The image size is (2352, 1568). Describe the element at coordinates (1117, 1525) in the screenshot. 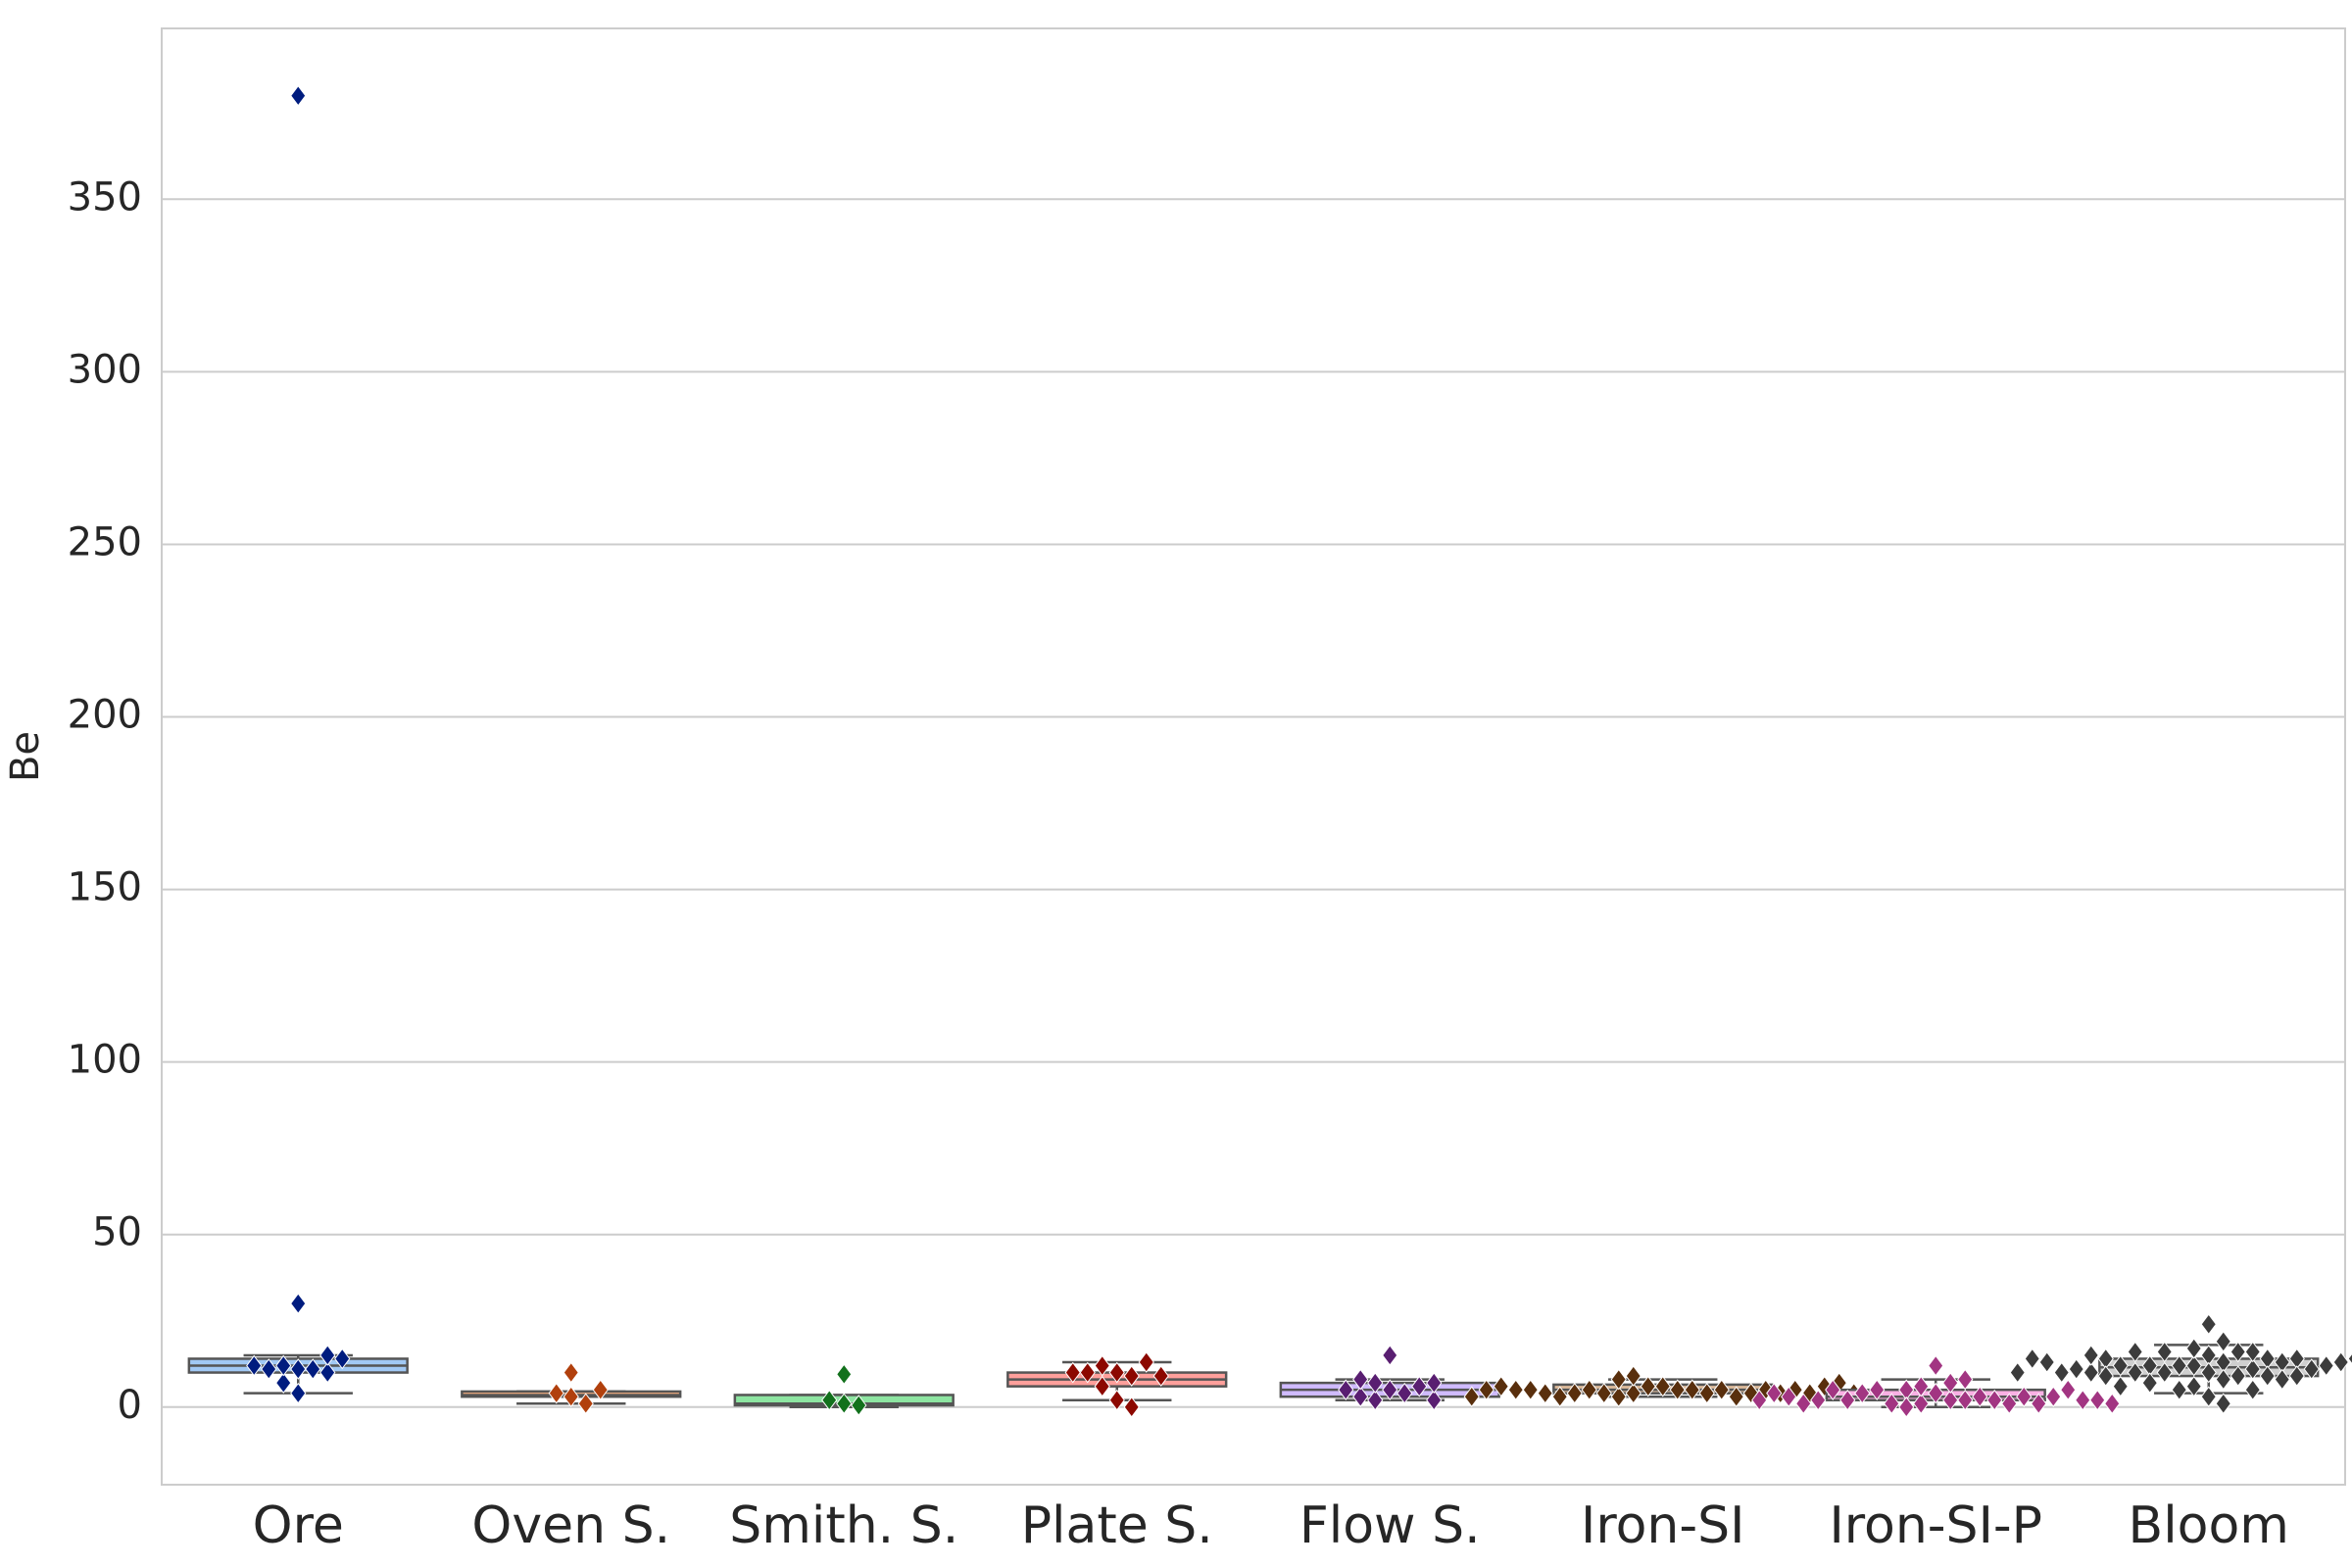

I see `x-tick-label: Plate S.` at that location.